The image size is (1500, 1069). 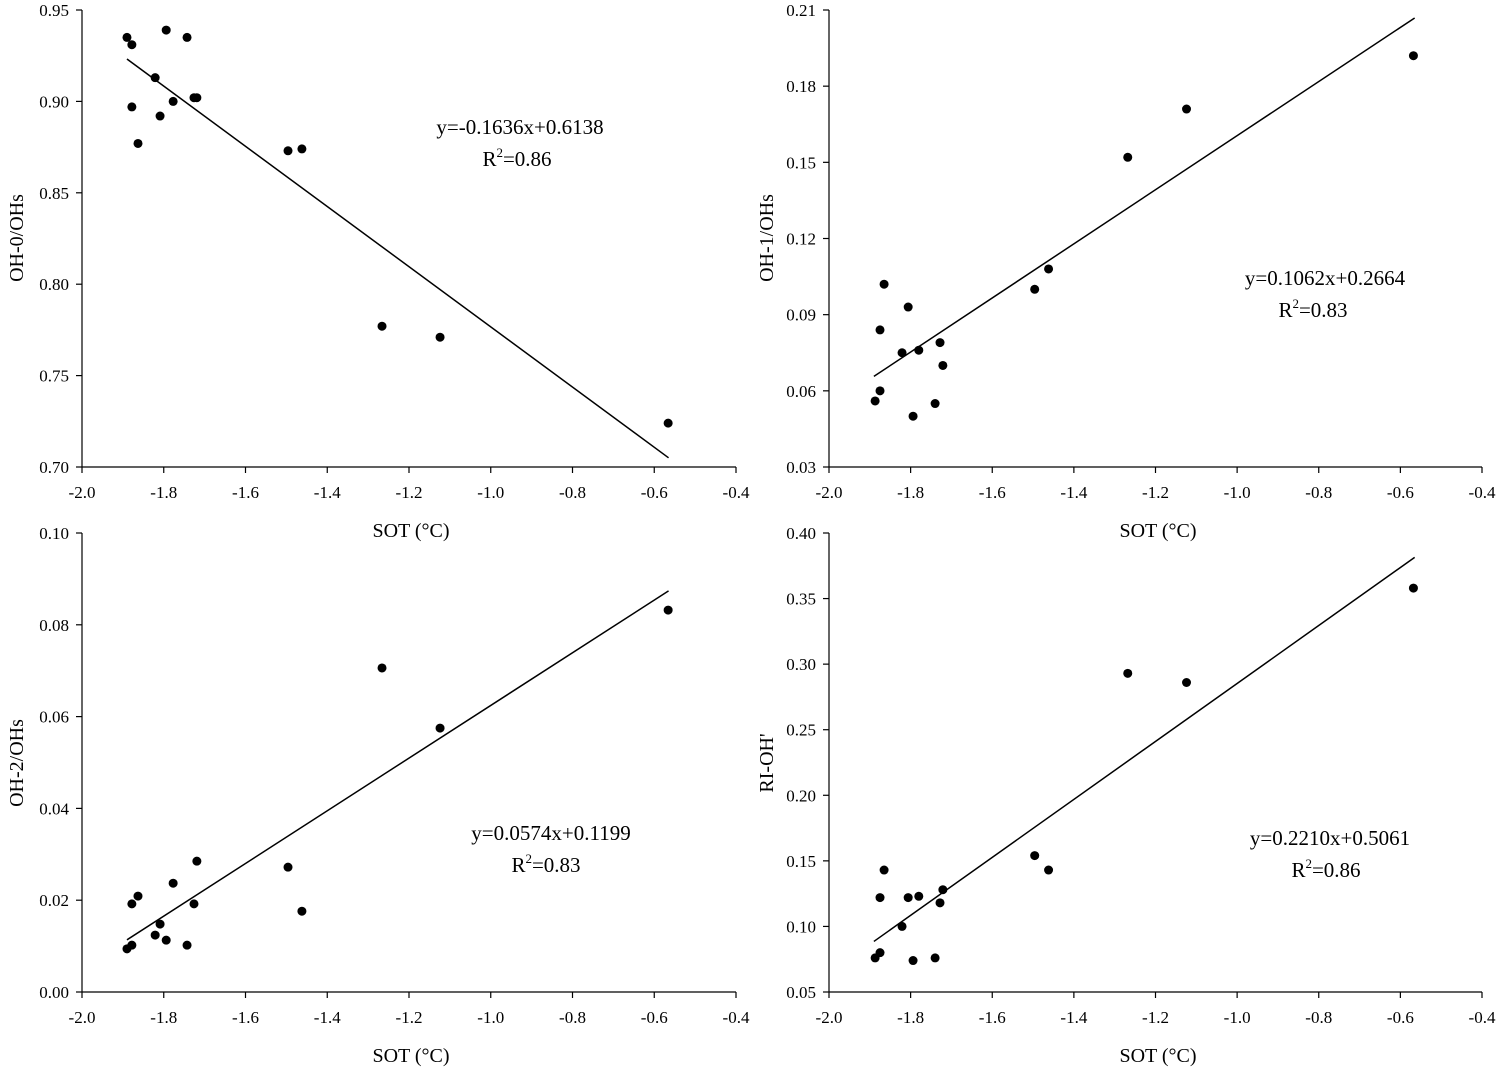 I want to click on y-tick-label: 0.20, so click(x=801, y=795).